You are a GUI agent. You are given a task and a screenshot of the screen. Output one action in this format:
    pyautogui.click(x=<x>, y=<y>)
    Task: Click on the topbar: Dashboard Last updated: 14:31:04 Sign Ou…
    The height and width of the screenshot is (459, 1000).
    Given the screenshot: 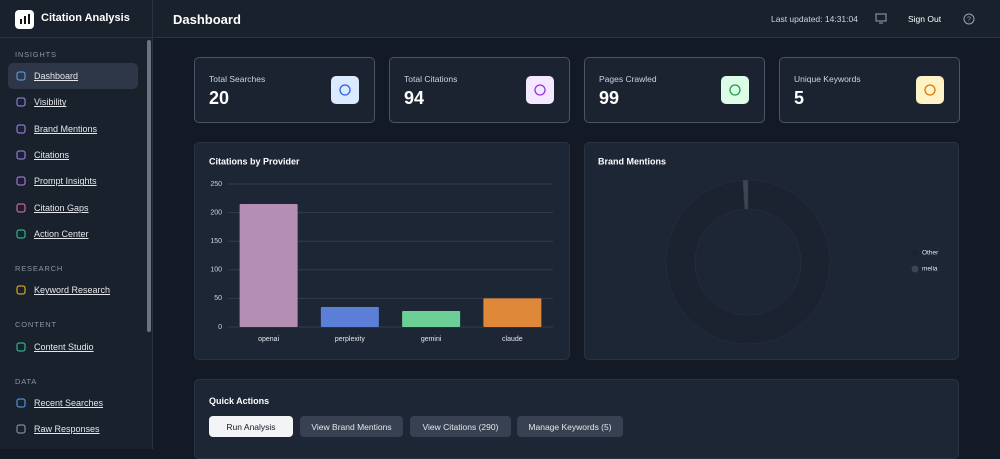 What is the action you would take?
    pyautogui.click(x=576, y=19)
    